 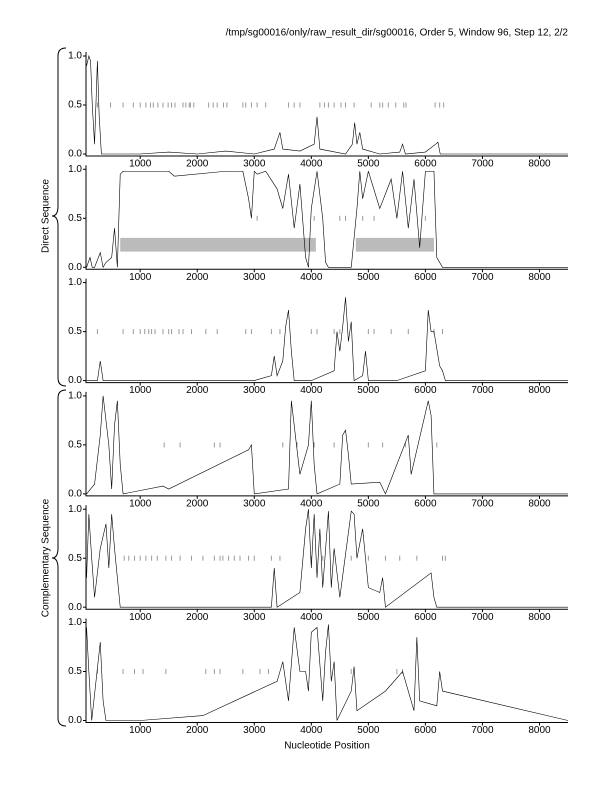 What do you see at coordinates (327, 746) in the screenshot?
I see `x-axis-label: Nucleotide Position` at bounding box center [327, 746].